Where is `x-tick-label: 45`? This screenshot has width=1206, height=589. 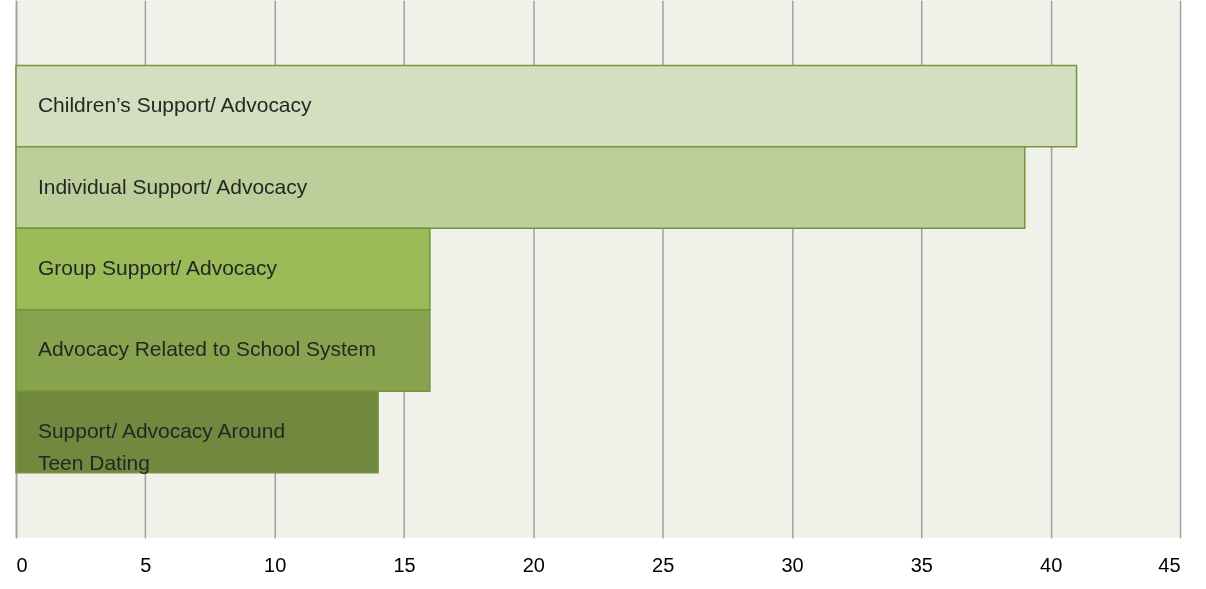
x-tick-label: 45 is located at coordinates (1169, 565).